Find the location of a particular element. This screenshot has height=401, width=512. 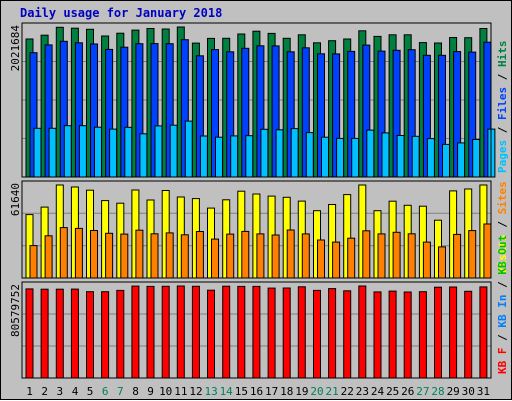

x-tick-label-6: 6 is located at coordinates (105, 391).